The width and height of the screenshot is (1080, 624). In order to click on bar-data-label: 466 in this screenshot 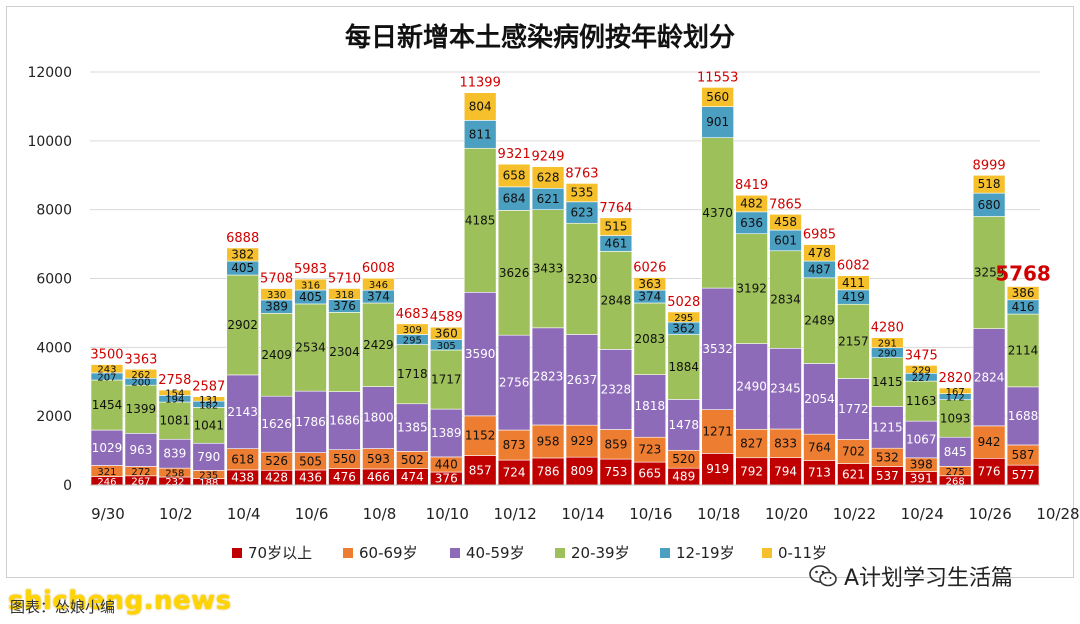, I will do `click(378, 477)`.